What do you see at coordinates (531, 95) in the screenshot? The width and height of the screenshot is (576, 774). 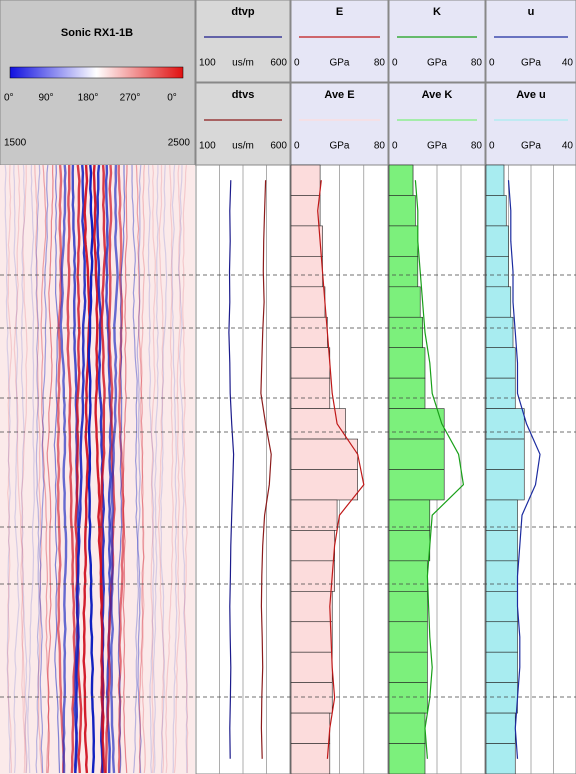 I see `curve-name: Ave u` at bounding box center [531, 95].